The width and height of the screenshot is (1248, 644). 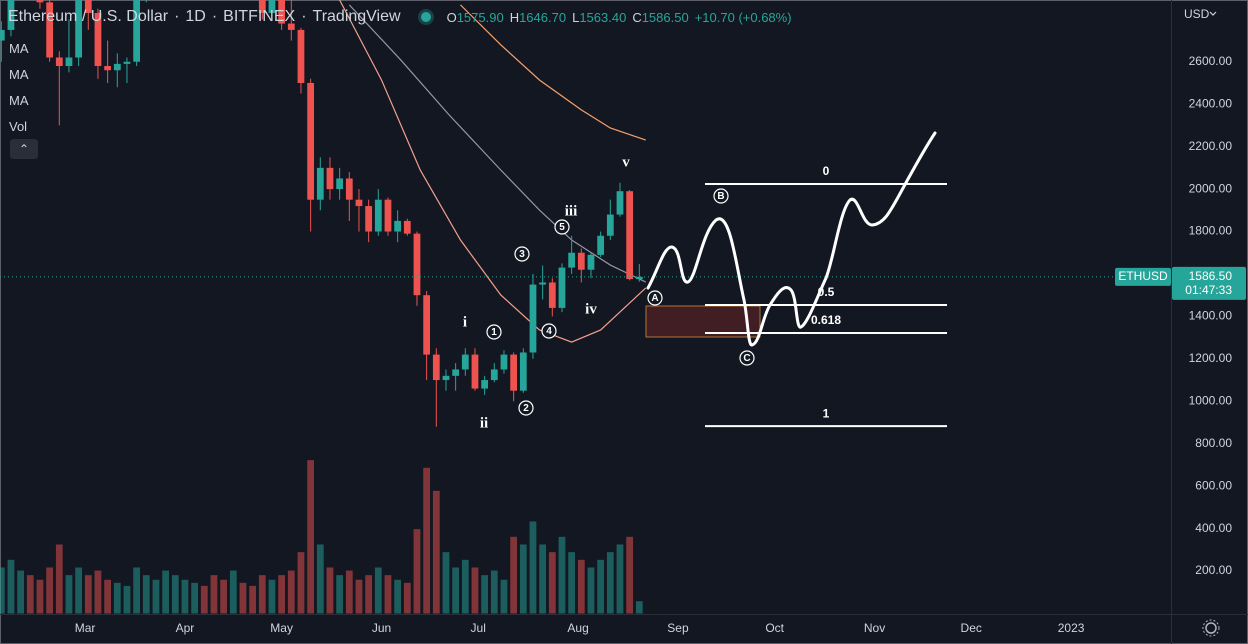 I want to click on wave-label: i, so click(x=465, y=322).